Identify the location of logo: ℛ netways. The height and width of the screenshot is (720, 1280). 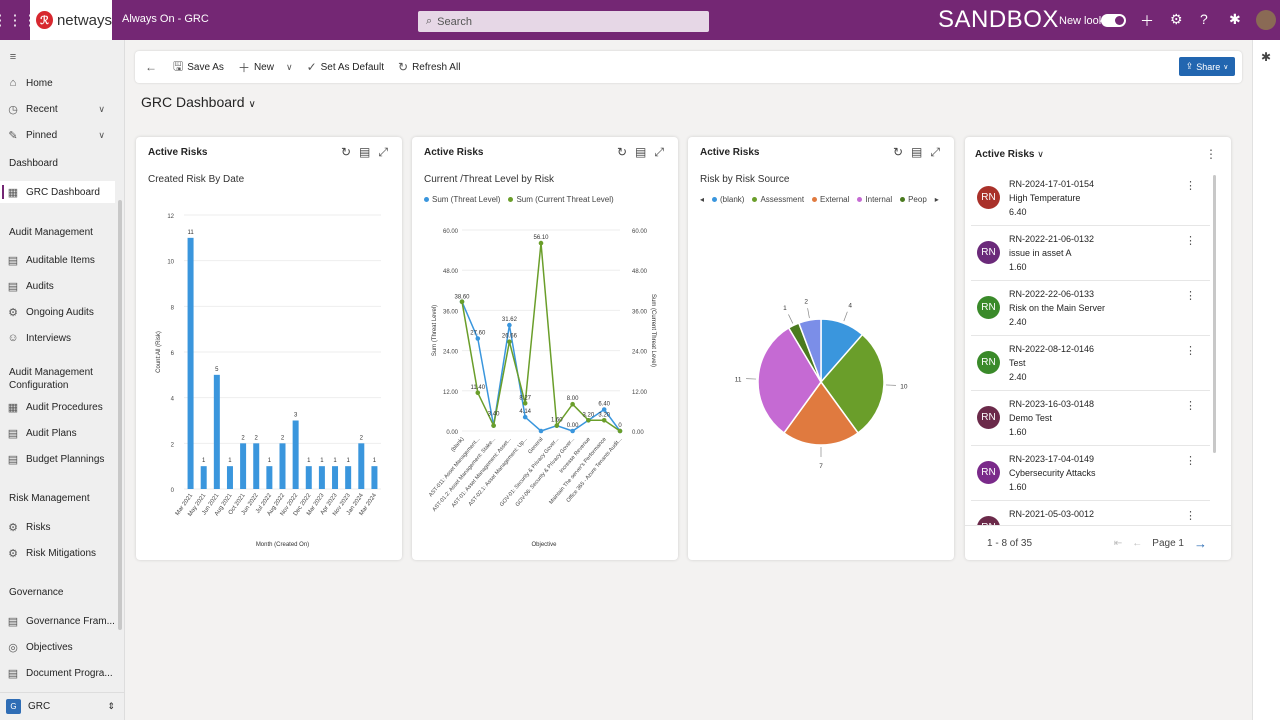
(71, 20).